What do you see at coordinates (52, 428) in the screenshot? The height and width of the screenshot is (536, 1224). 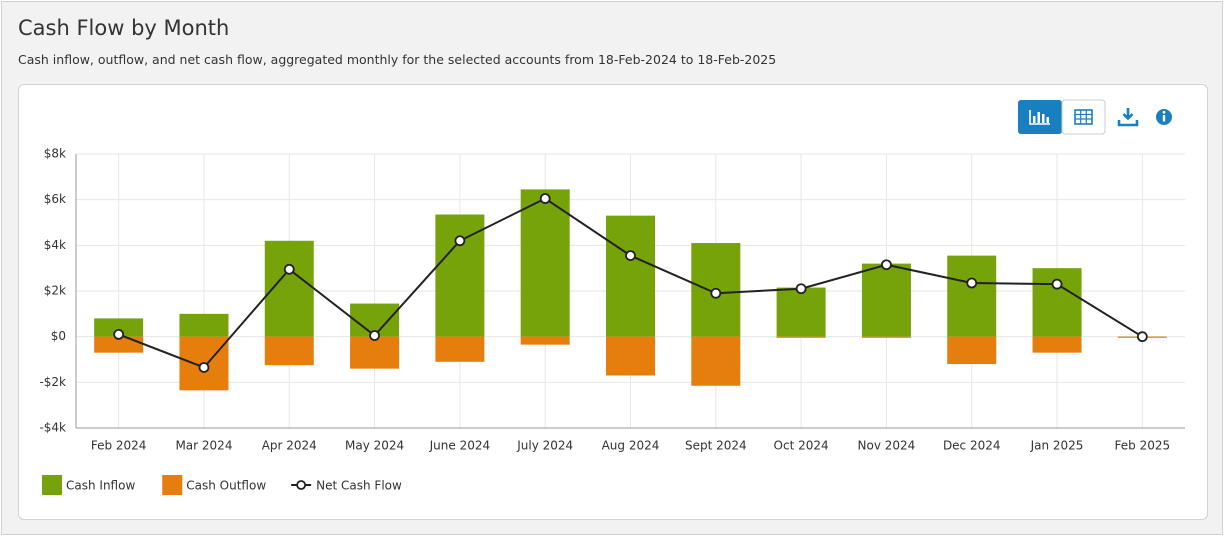 I see `y-tick-label: -$4k` at bounding box center [52, 428].